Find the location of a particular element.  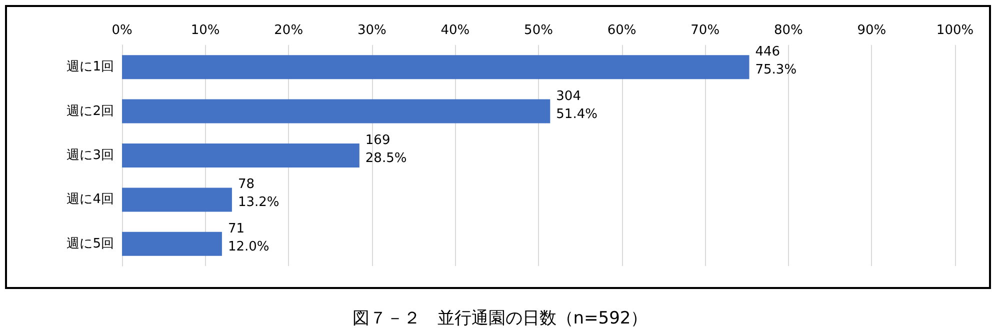

data-label: 78 13.2% is located at coordinates (259, 193).